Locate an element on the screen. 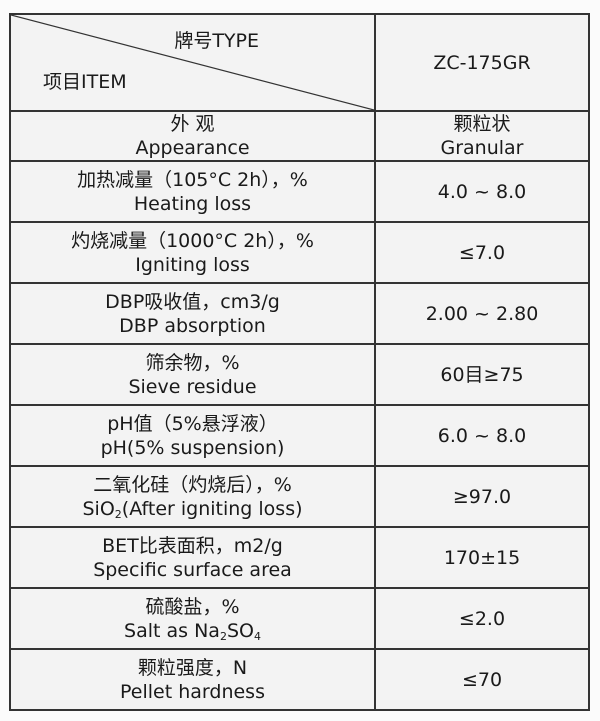  header-row: 牌号TYPE 项目ITEM ZC-175GR is located at coordinates (299, 62).